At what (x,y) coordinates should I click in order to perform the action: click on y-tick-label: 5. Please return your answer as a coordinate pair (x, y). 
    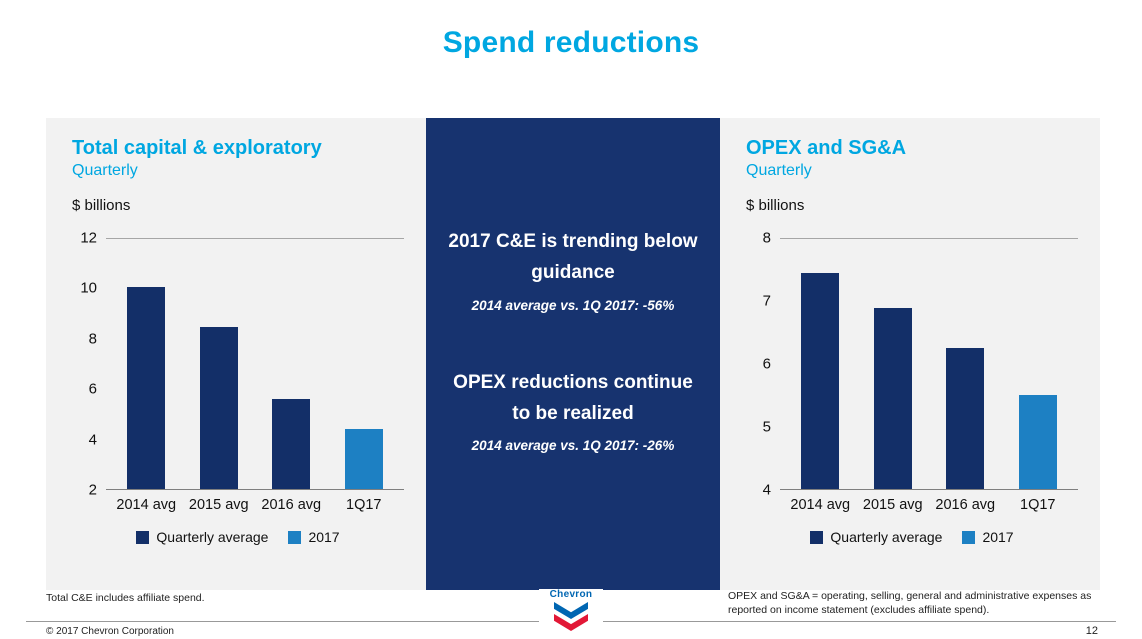
    Looking at the image, I should click on (766, 427).